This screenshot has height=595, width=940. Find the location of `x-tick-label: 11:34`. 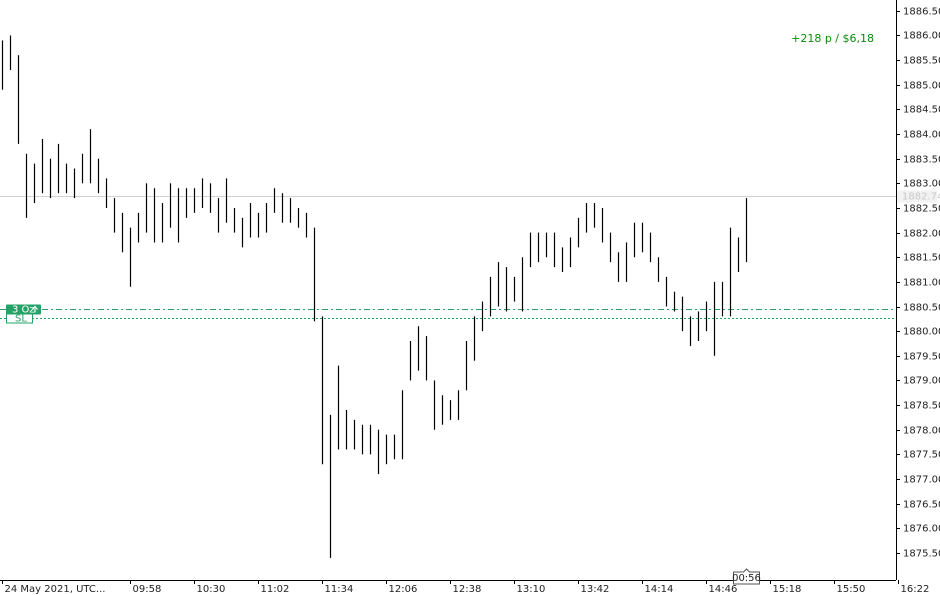

x-tick-label: 11:34 is located at coordinates (339, 589).